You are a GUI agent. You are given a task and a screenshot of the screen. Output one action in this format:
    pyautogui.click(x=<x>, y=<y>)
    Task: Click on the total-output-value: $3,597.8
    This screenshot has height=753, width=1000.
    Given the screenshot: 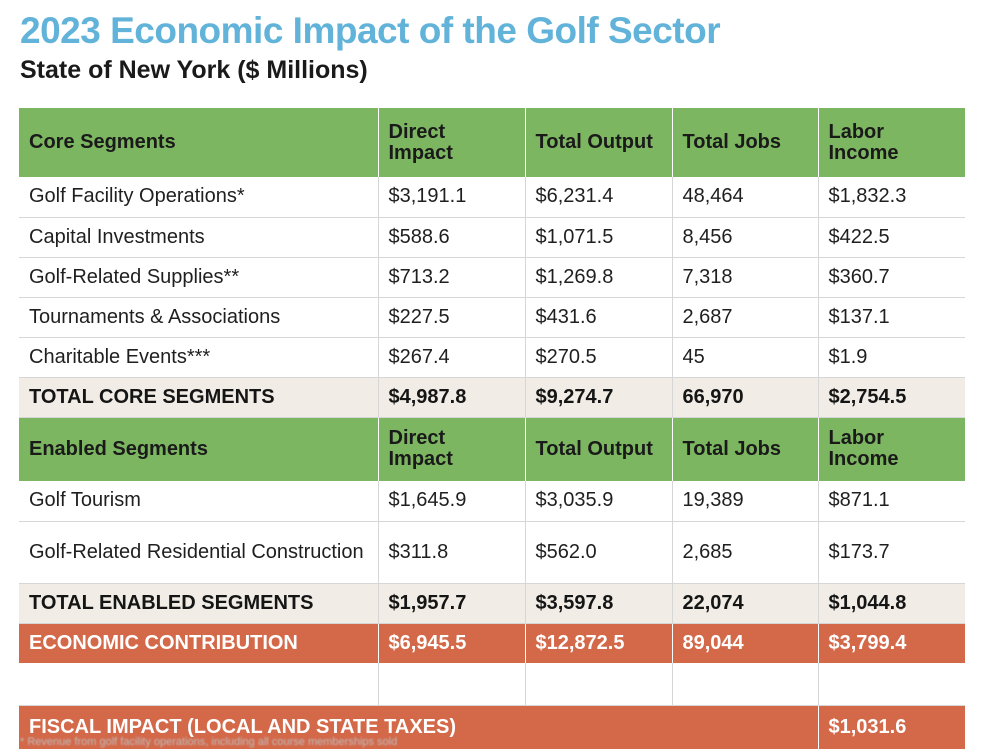 What is the action you would take?
    pyautogui.click(x=599, y=603)
    